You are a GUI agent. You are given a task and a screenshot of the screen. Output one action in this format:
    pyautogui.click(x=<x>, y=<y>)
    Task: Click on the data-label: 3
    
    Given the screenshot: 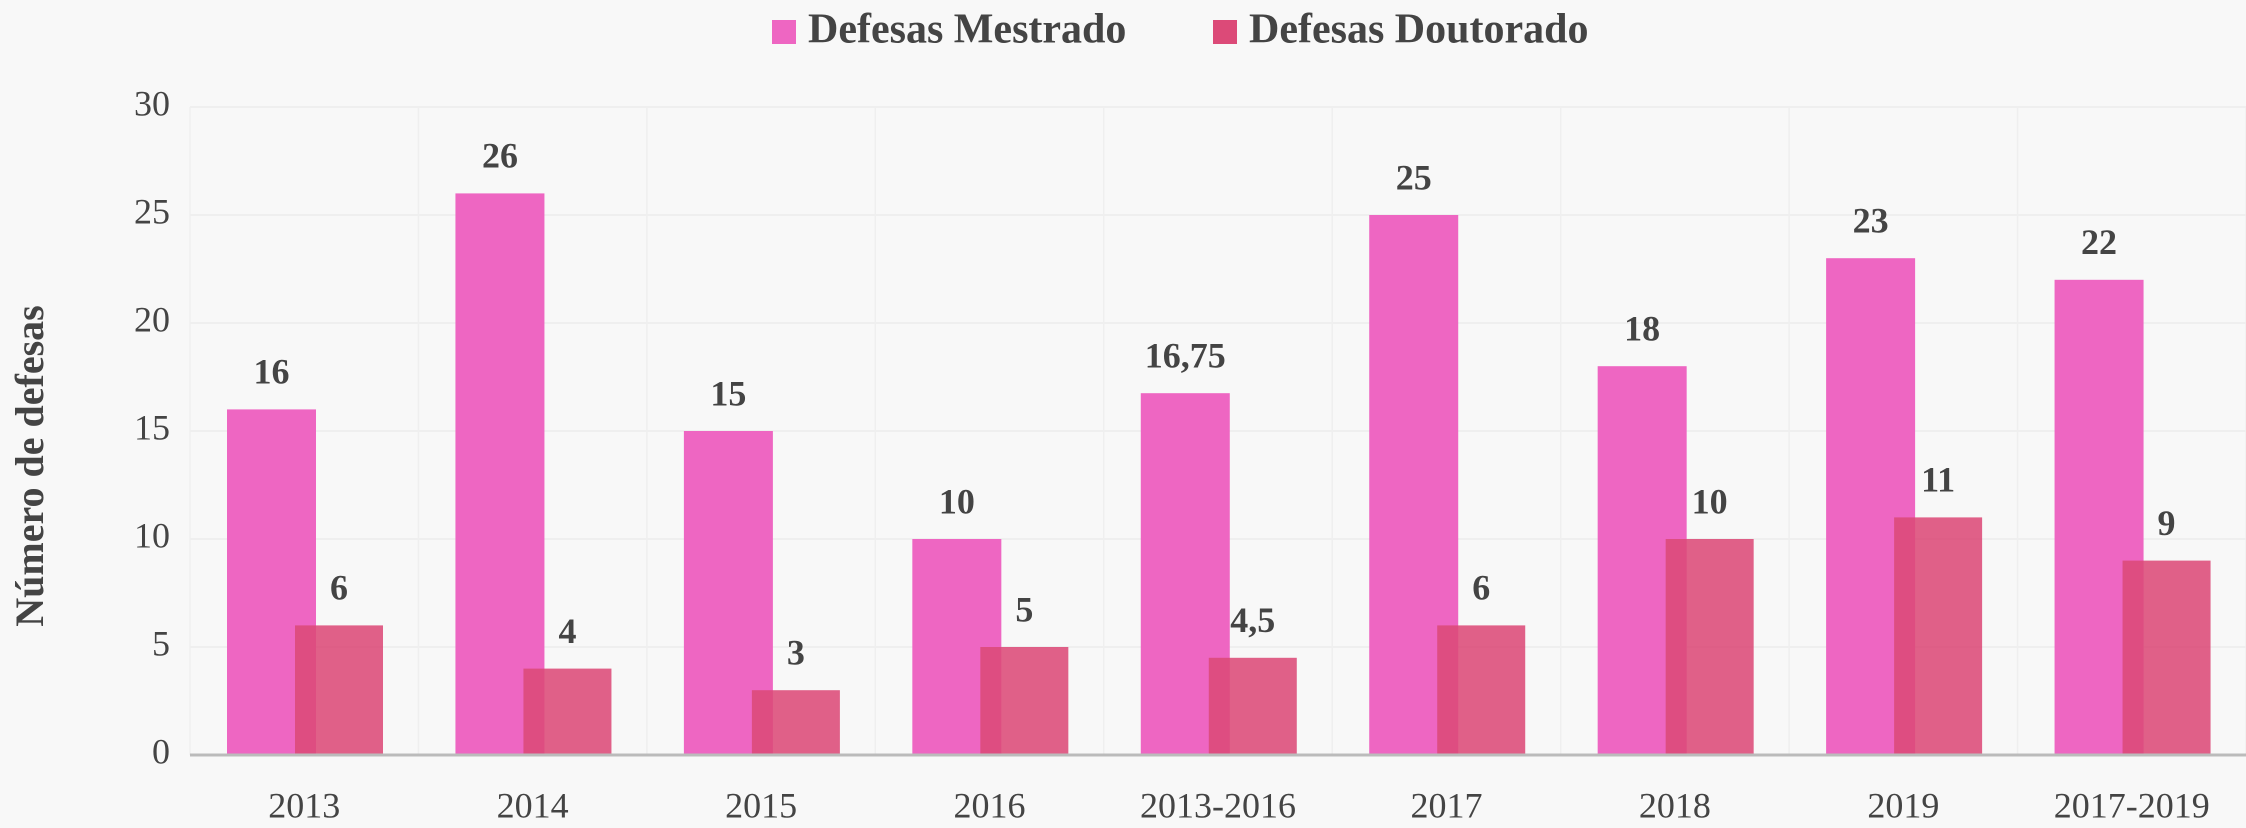 What is the action you would take?
    pyautogui.click(x=796, y=652)
    